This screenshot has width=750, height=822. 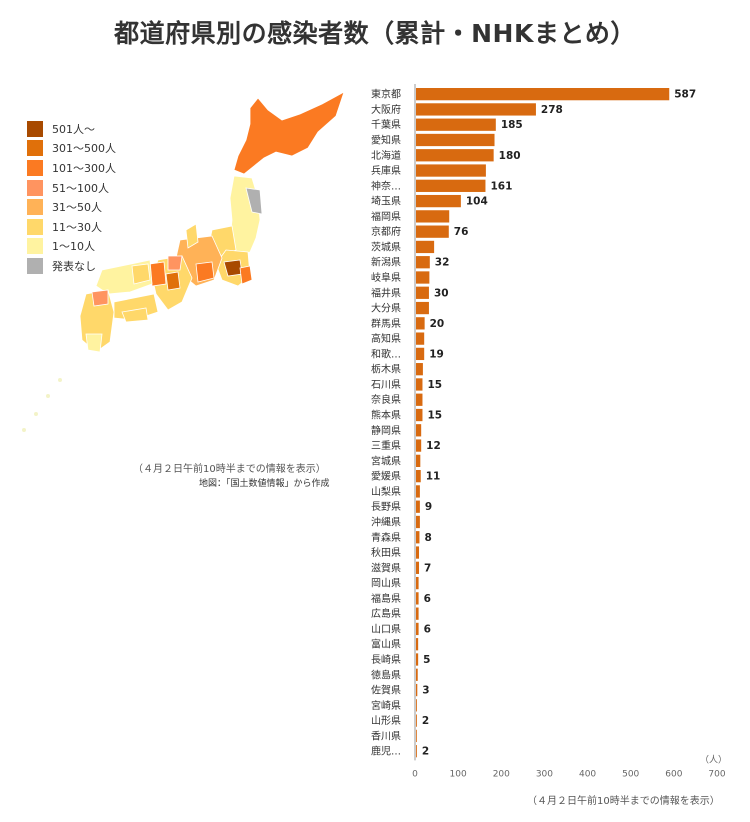 What do you see at coordinates (386, 521) in the screenshot?
I see `category-label: 沖縄県` at bounding box center [386, 521].